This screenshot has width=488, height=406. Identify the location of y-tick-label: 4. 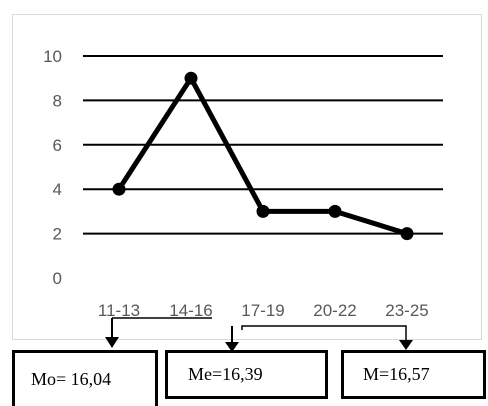
(57, 189).